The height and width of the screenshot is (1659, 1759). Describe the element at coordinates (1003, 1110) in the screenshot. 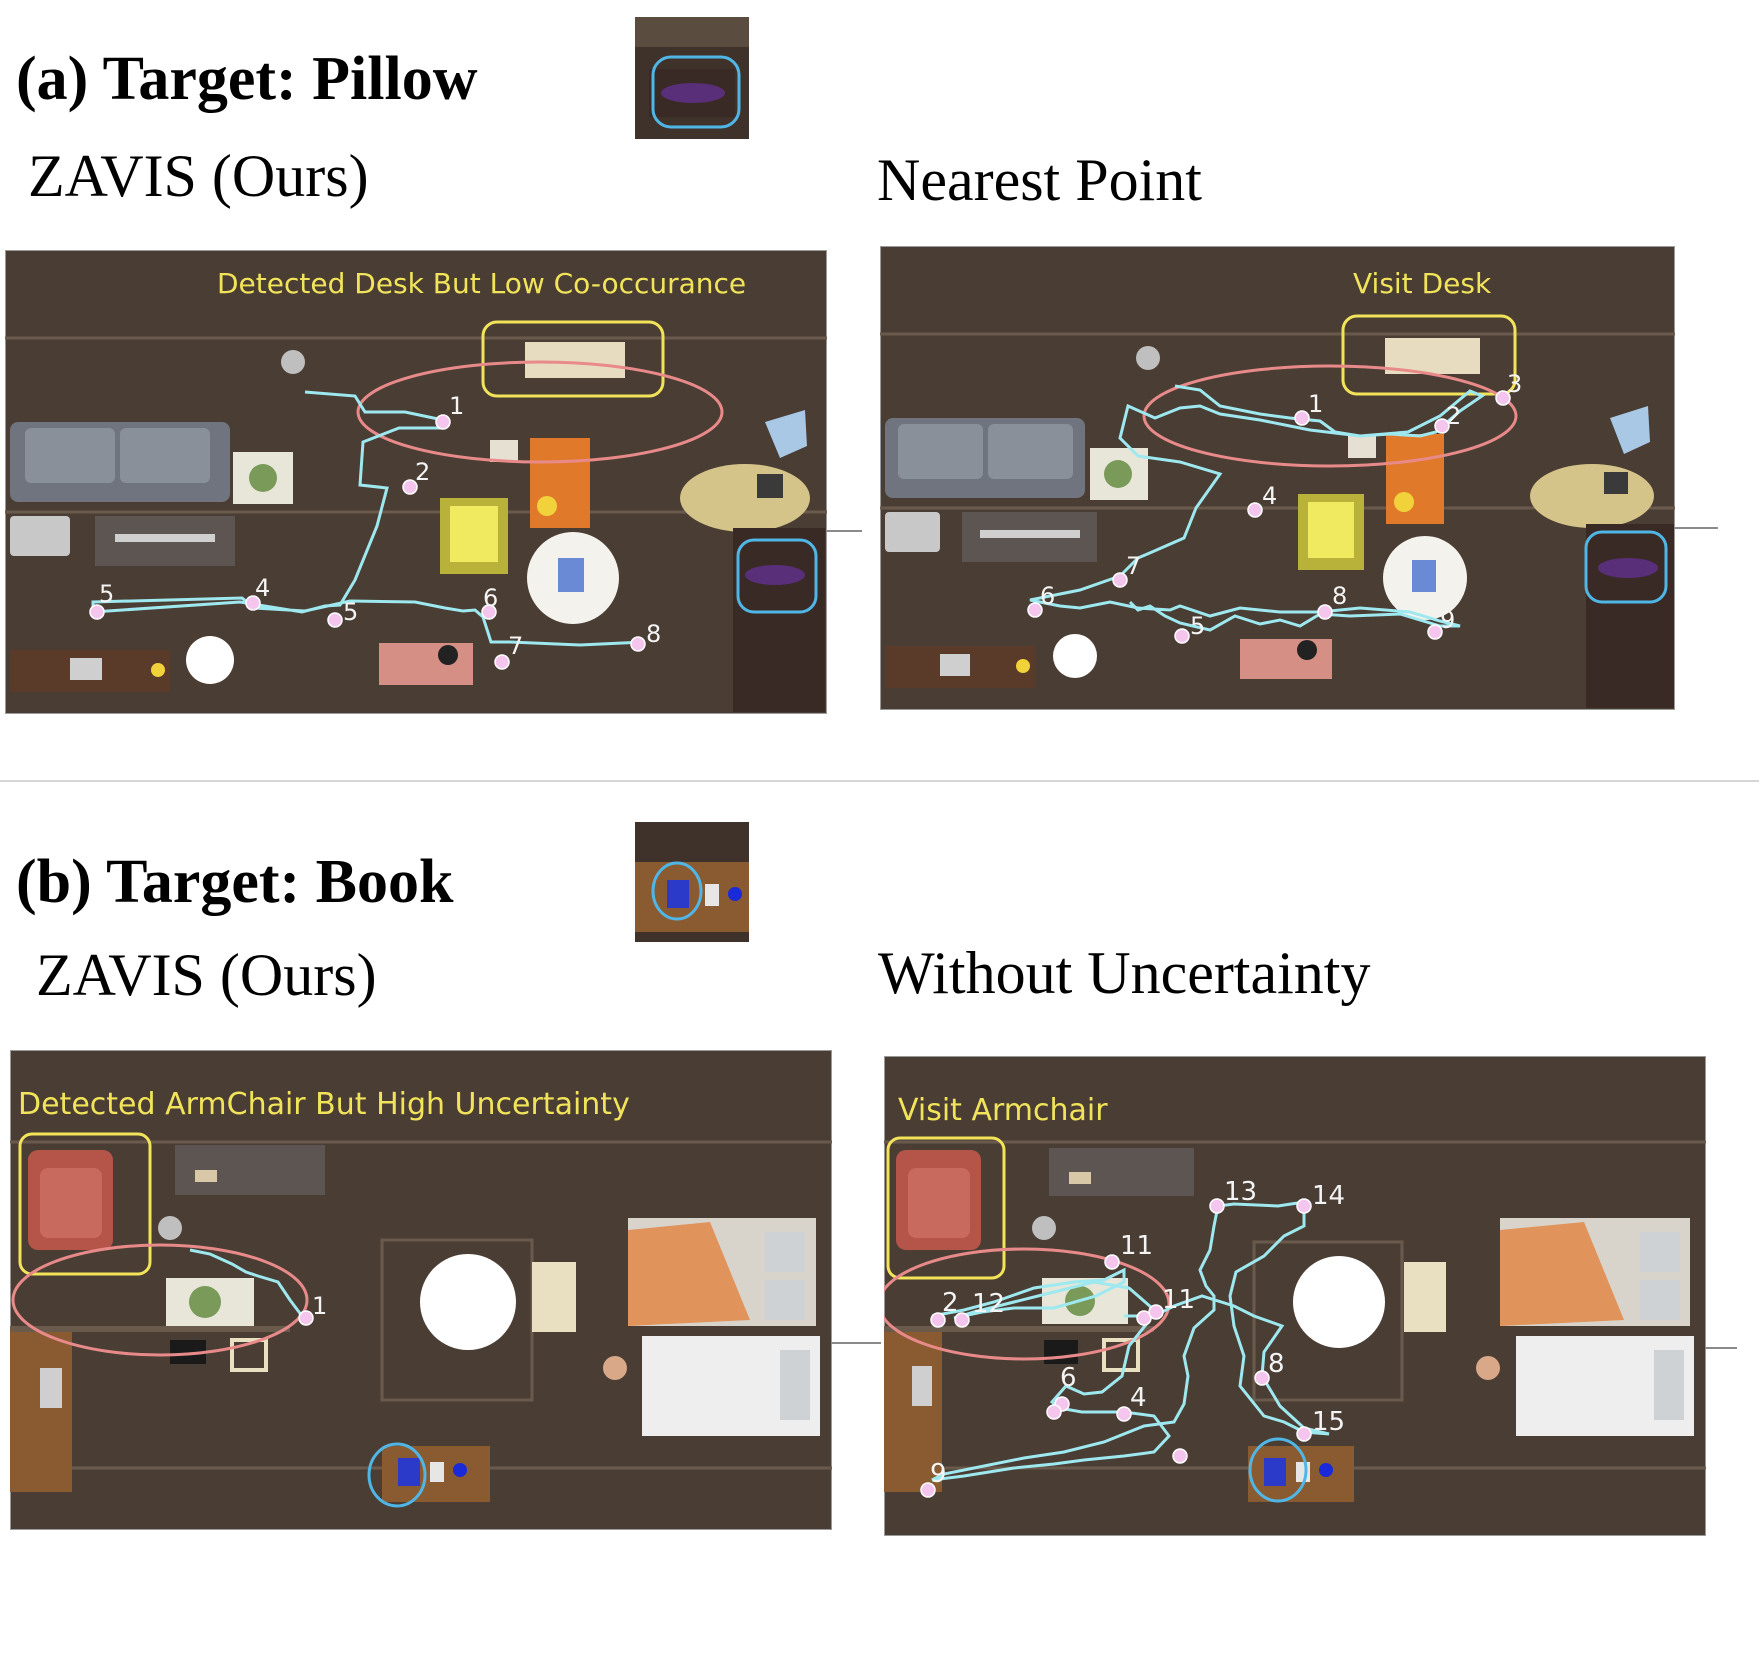

I see `annotation-text: Visit Armchair` at that location.